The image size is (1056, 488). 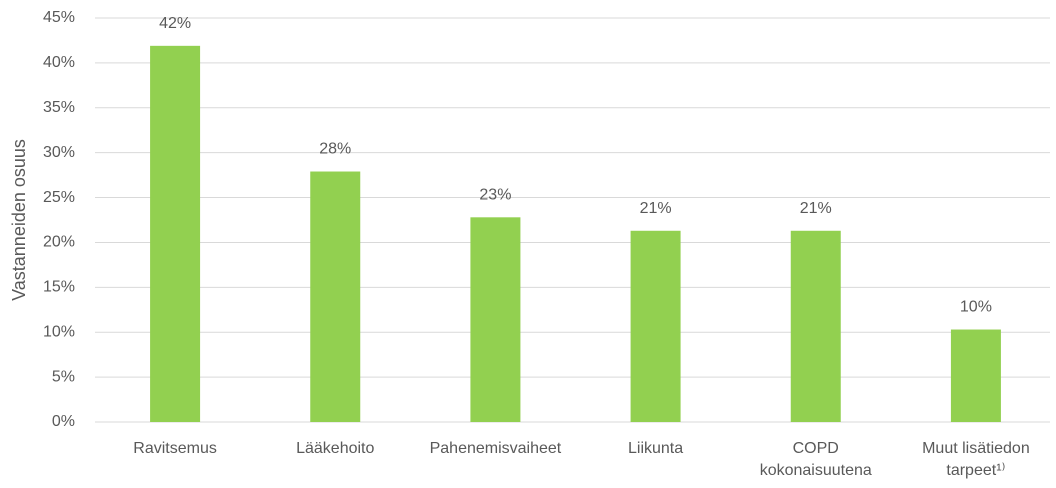 What do you see at coordinates (816, 470) in the screenshot?
I see `x-tick-label: kokonaisuutena` at bounding box center [816, 470].